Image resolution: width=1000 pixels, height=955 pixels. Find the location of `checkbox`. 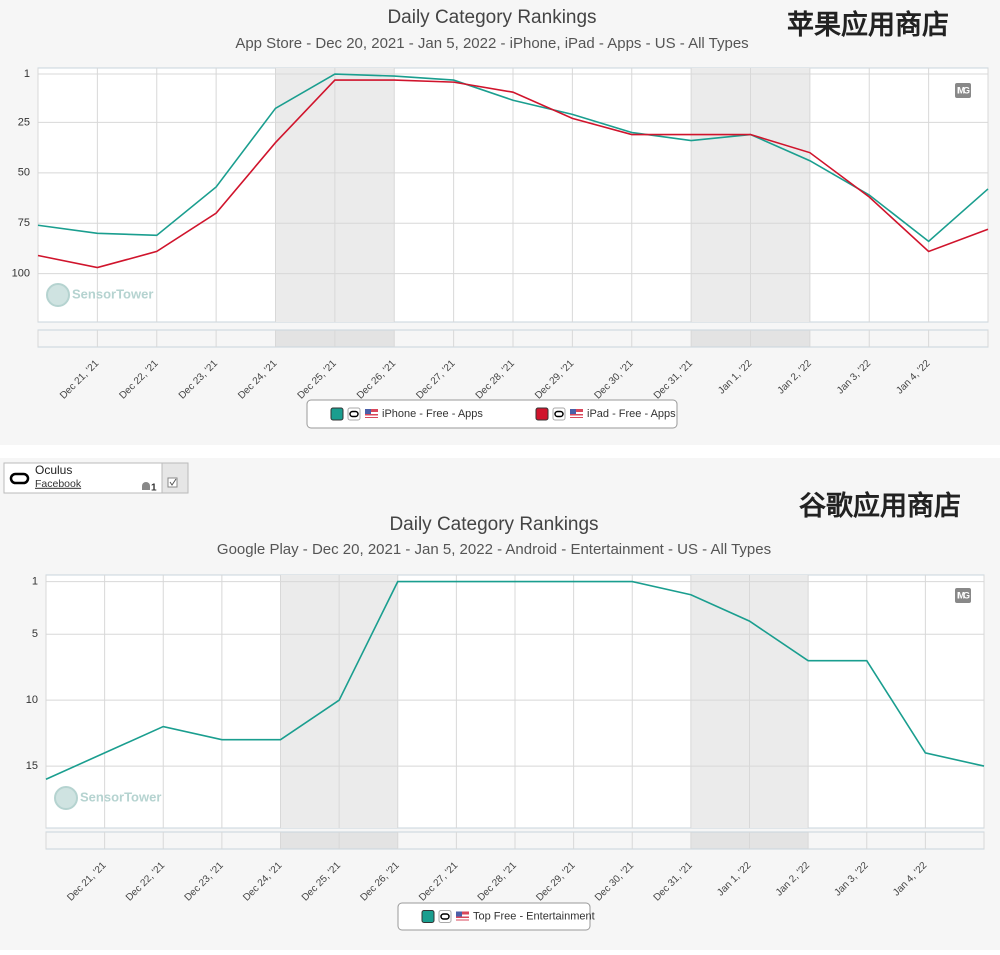

checkbox is located at coordinates (172, 482).